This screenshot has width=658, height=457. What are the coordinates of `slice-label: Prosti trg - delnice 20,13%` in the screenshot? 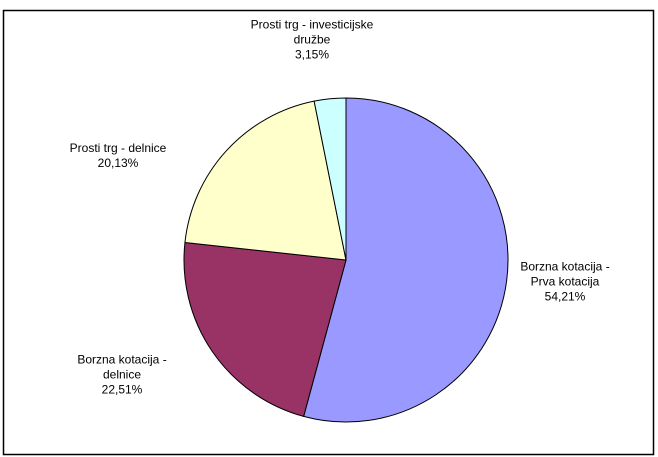 It's located at (118, 156).